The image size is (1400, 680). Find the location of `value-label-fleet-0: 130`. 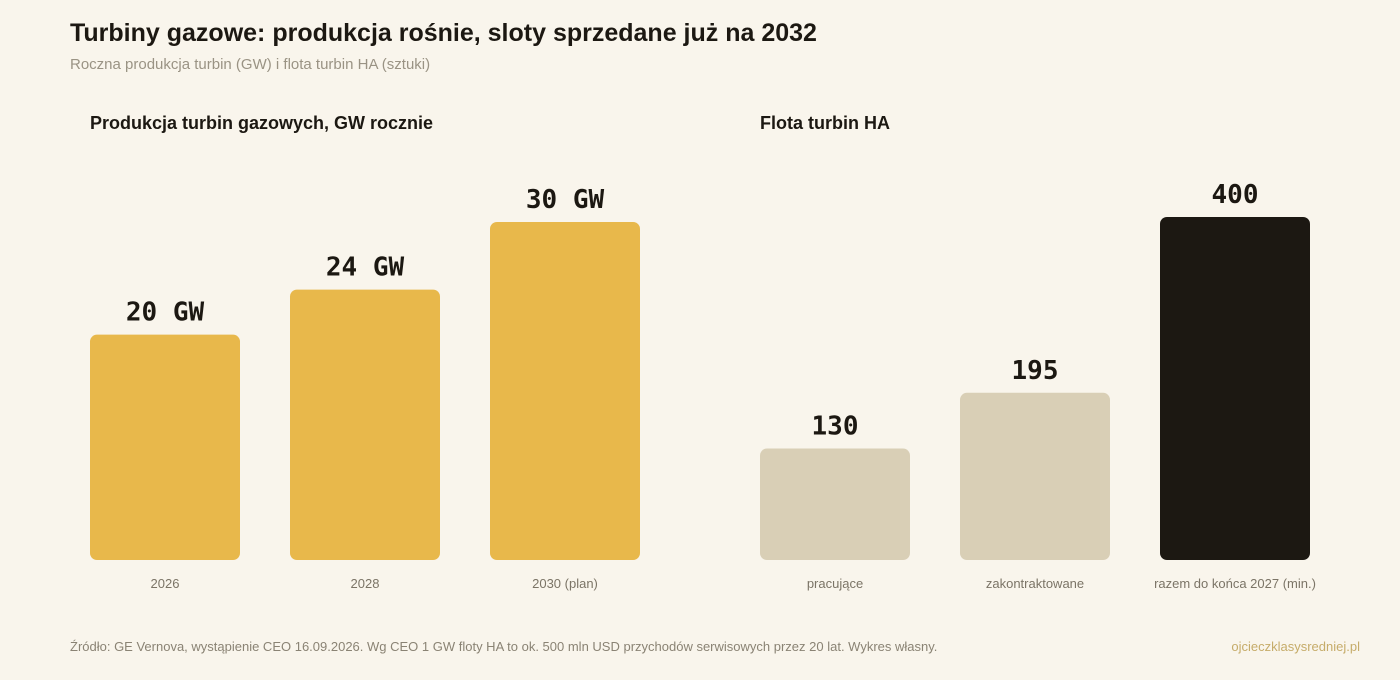

value-label-fleet-0: 130 is located at coordinates (835, 427).